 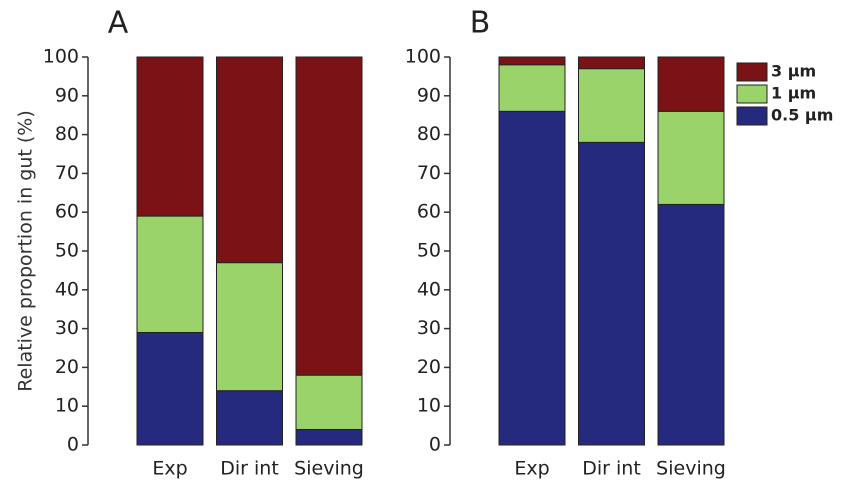 What do you see at coordinates (26, 251) in the screenshot?
I see `y-axis-label: Relative proportion in gut (%)` at bounding box center [26, 251].